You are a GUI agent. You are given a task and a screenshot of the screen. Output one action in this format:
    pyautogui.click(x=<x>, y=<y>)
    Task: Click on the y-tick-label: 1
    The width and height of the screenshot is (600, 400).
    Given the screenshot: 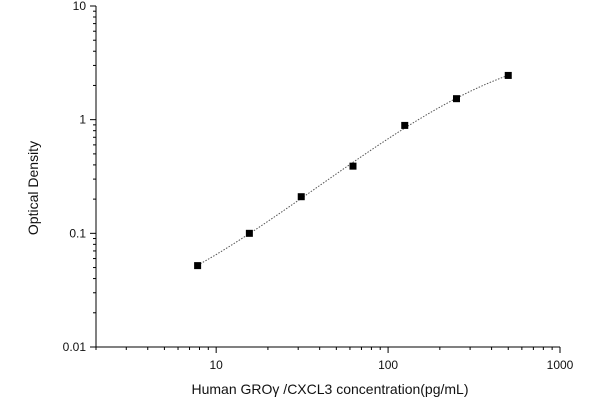 What is the action you would take?
    pyautogui.click(x=82, y=120)
    